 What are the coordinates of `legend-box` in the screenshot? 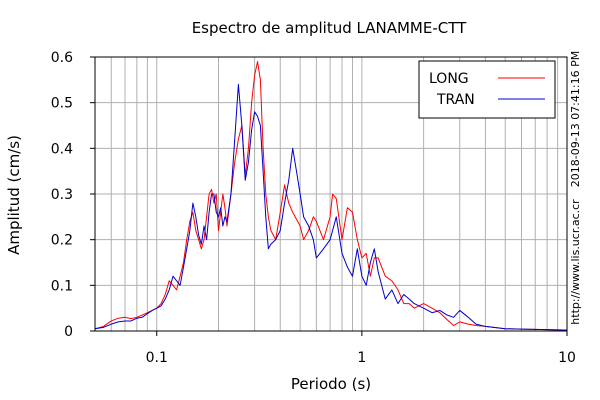 It's located at (487, 89).